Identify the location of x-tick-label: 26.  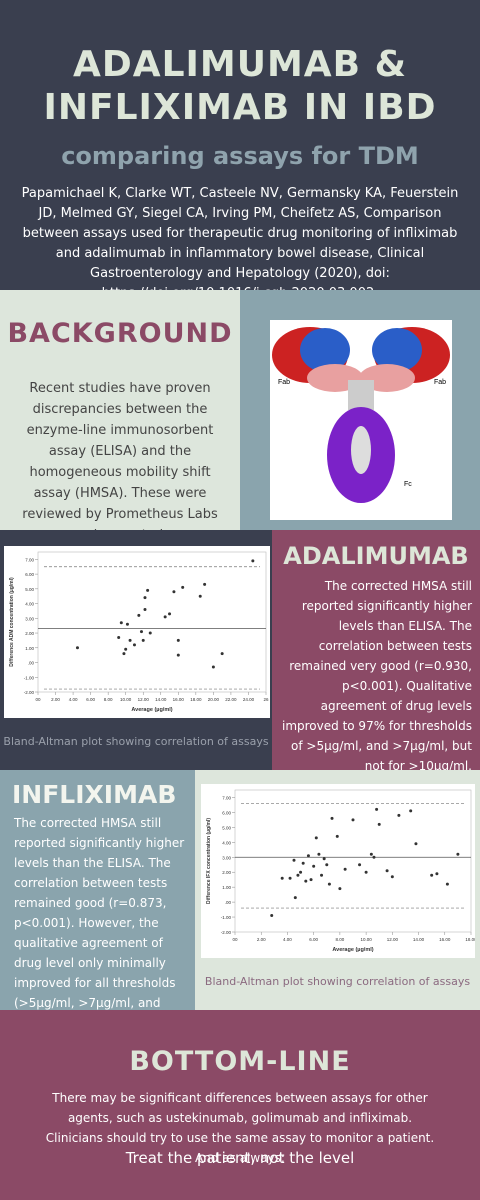
(266, 699).